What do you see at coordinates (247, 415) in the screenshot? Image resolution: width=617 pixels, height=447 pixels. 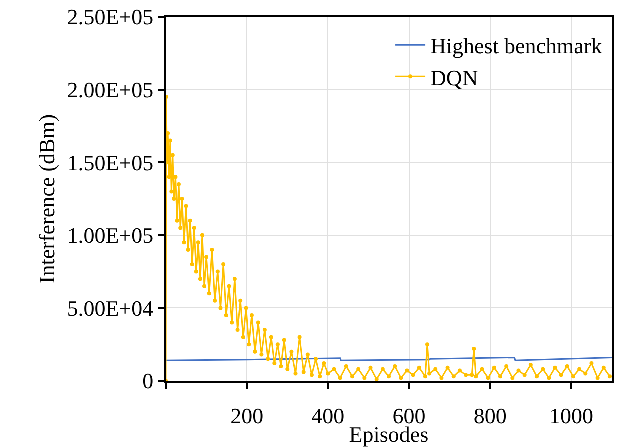 I see `x-tick-label: 200` at bounding box center [247, 415].